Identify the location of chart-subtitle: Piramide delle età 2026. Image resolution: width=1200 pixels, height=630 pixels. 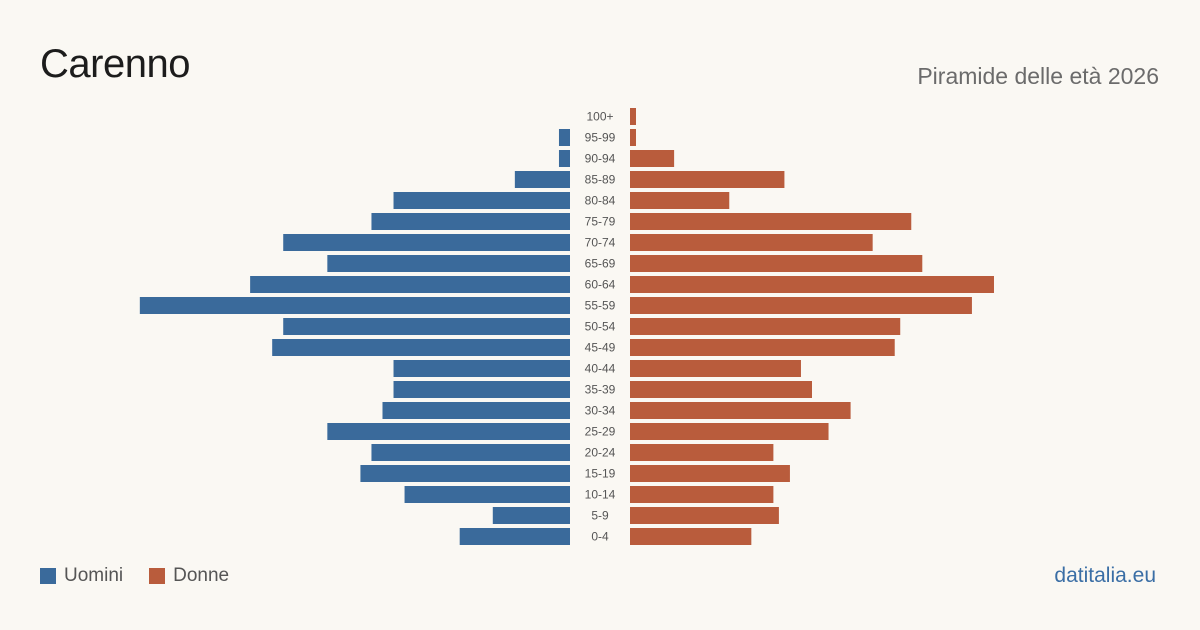
(1038, 76).